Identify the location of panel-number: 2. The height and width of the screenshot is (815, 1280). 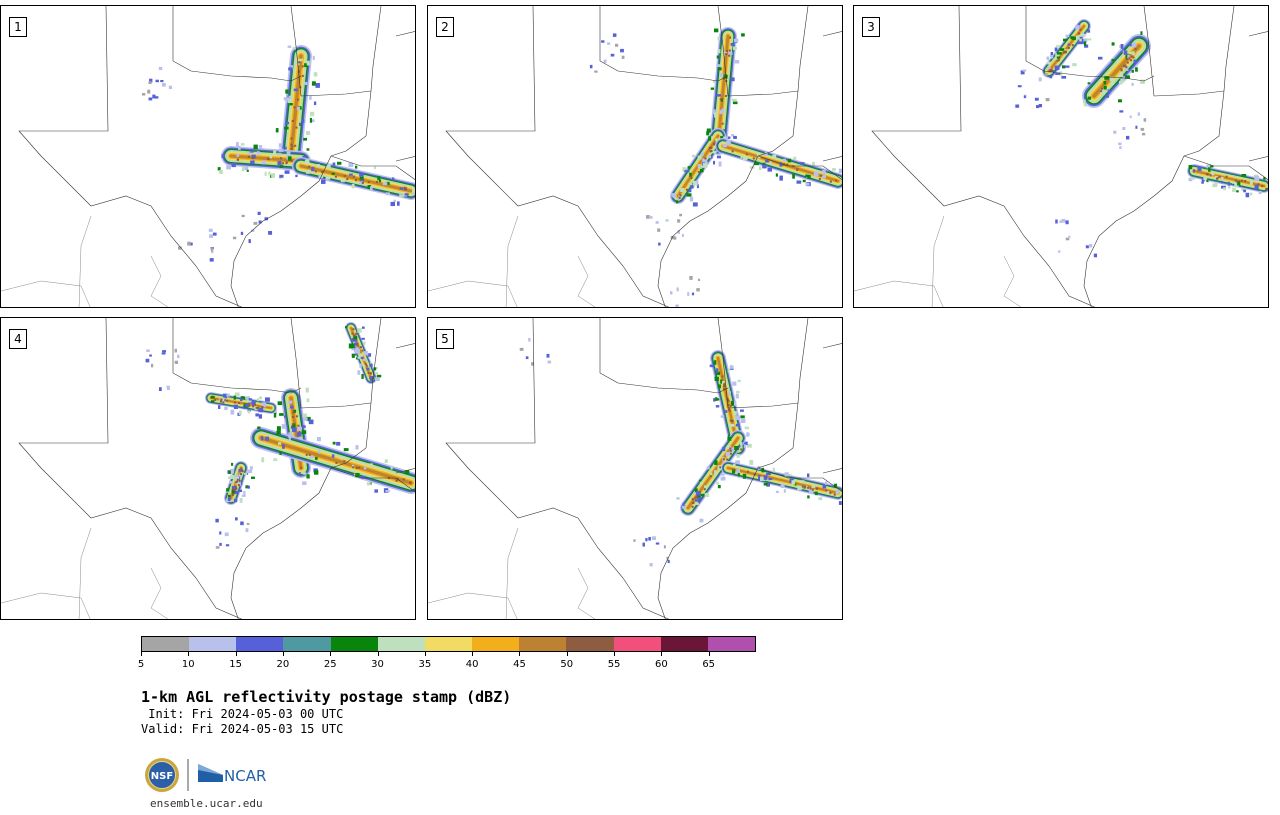
(445, 27).